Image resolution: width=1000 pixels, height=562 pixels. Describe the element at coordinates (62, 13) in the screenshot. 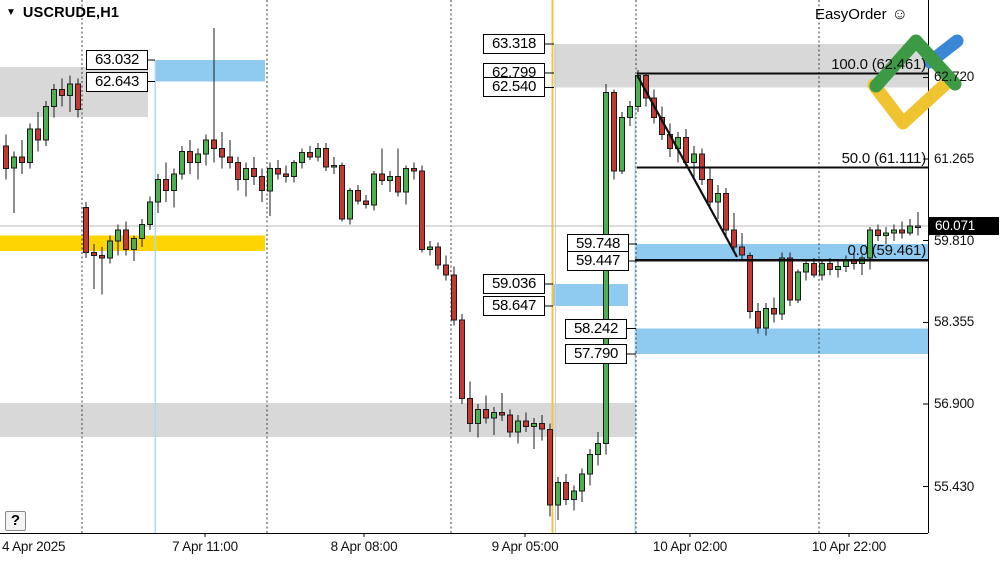

I see `symbol-selector: ▼ USCRUDE,H1` at that location.